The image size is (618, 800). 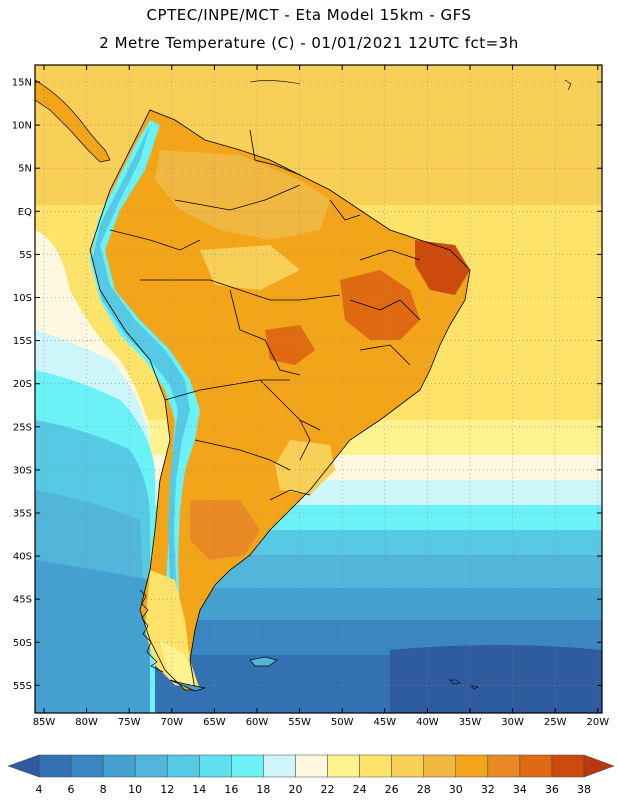 What do you see at coordinates (599, 766) in the screenshot?
I see `legend-arrow-right` at bounding box center [599, 766].